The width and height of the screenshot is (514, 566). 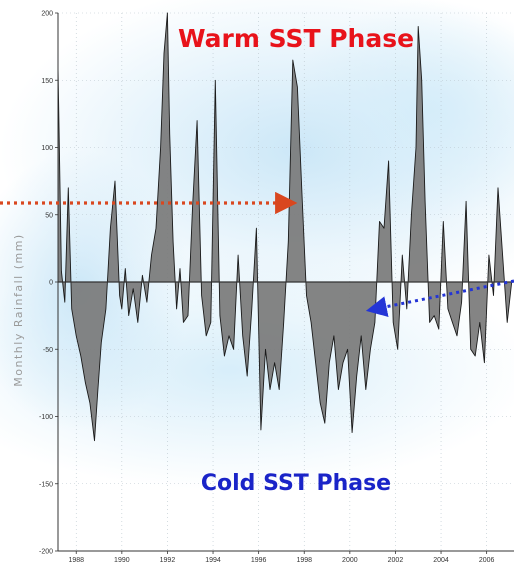 What do you see at coordinates (304, 560) in the screenshot?
I see `x-tick-label-5: 1998` at bounding box center [304, 560].